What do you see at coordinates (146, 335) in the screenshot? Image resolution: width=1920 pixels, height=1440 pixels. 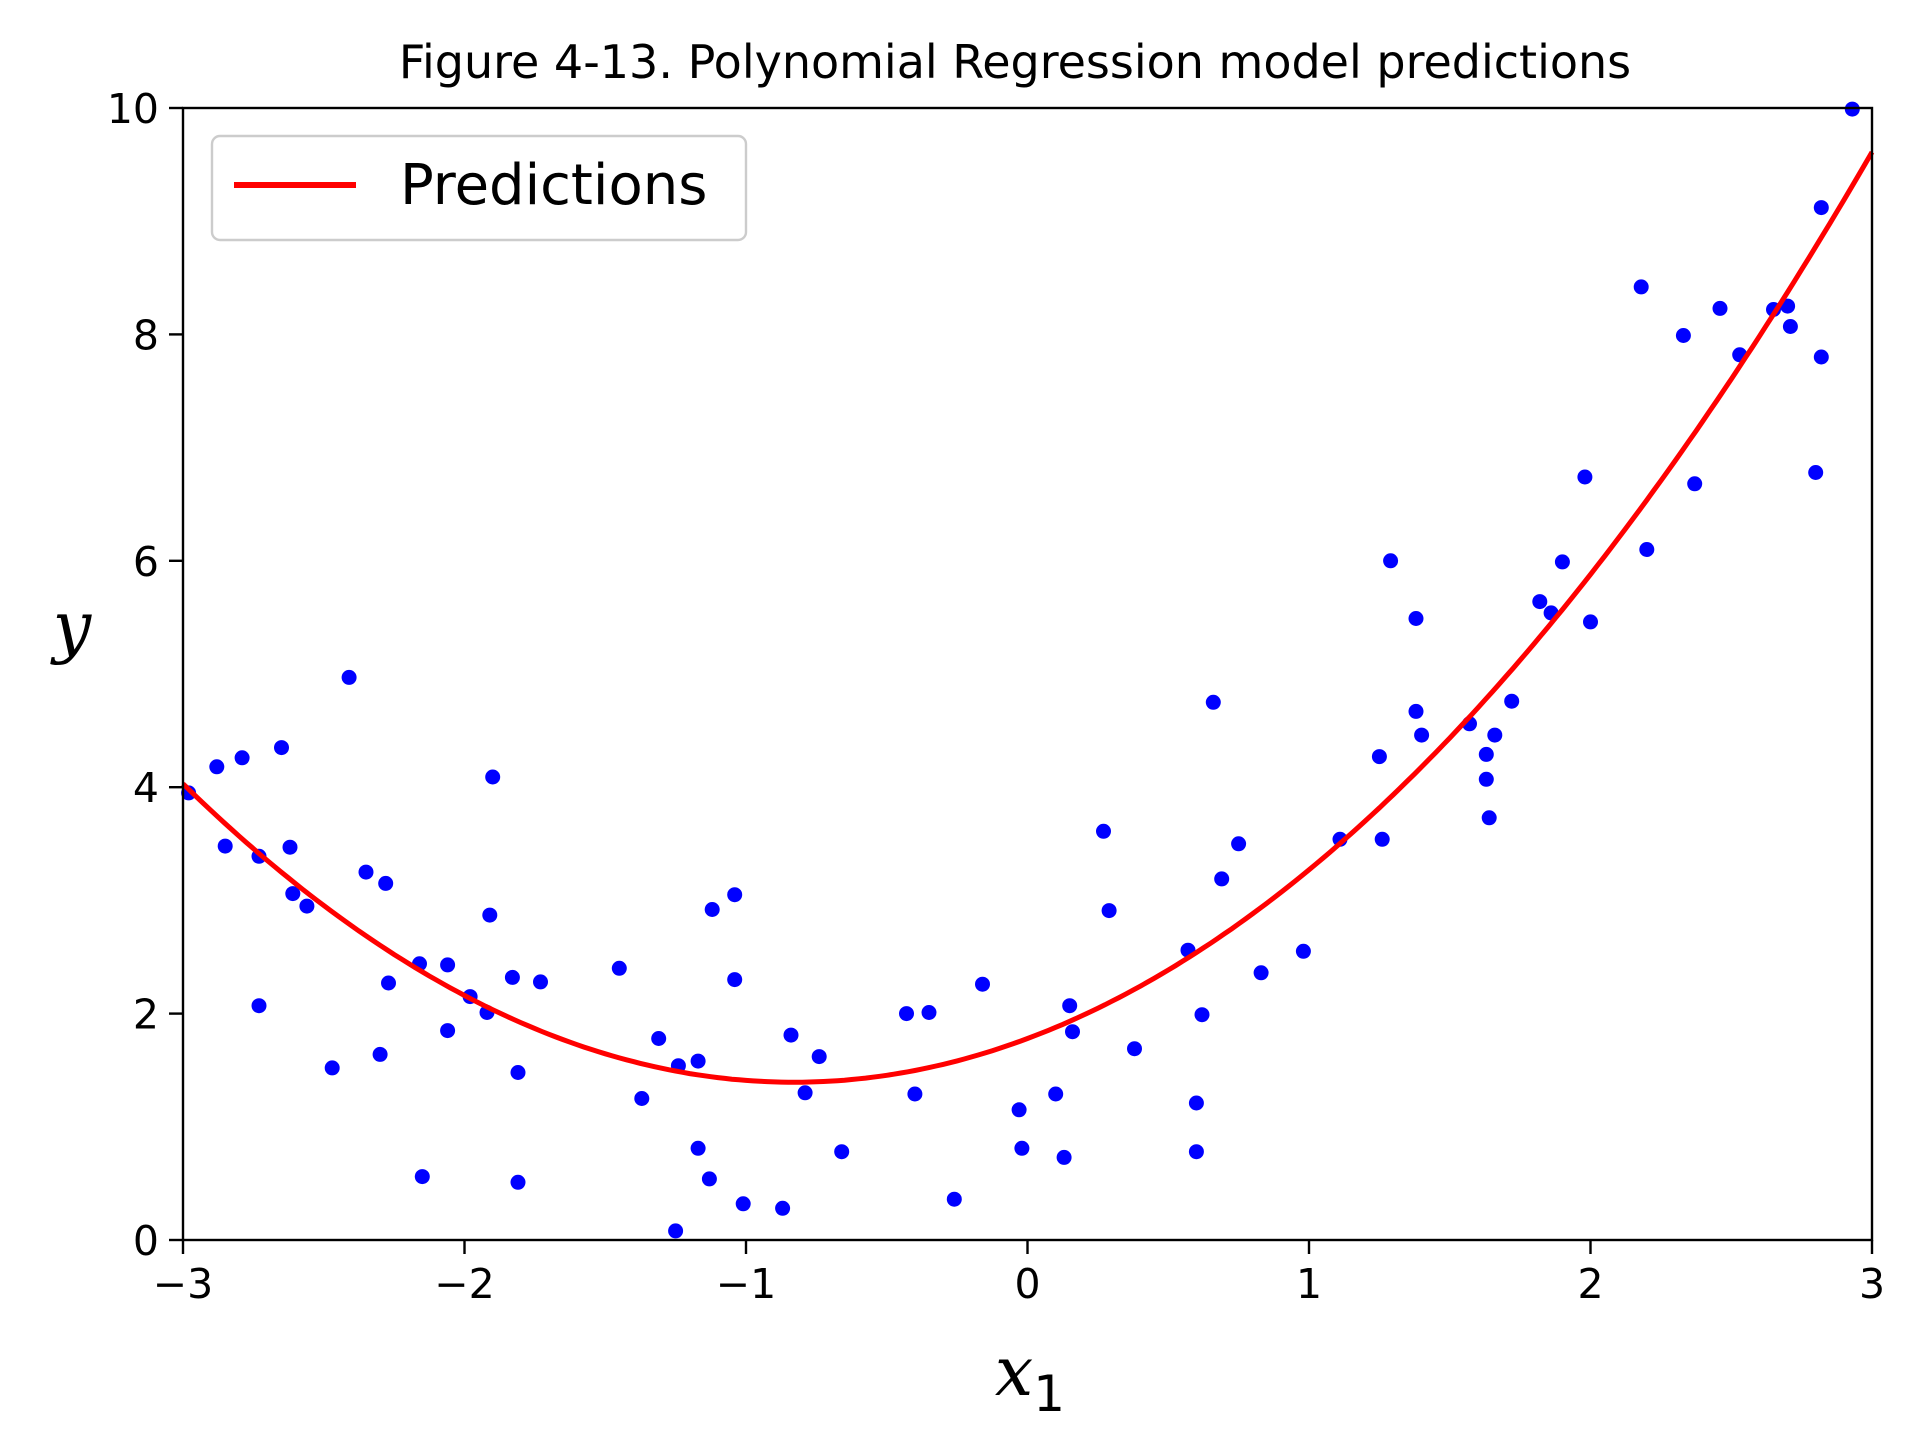 I see `y-tick-label: 8` at bounding box center [146, 335].